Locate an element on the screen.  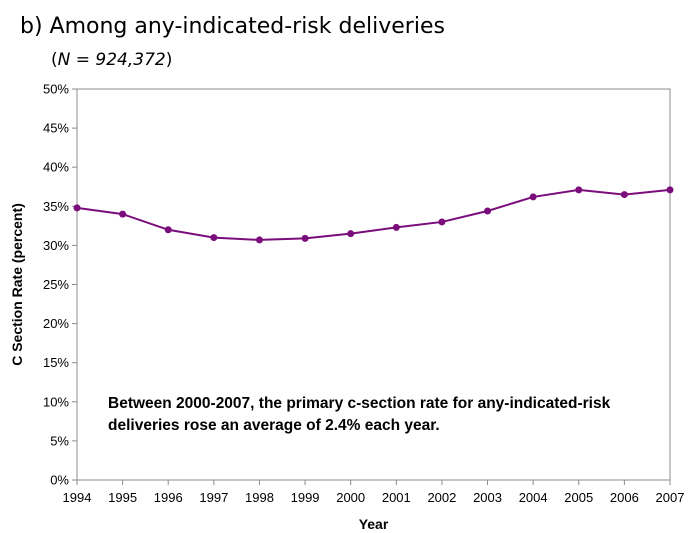
subtitle-open-paren: ( is located at coordinates (54, 60).